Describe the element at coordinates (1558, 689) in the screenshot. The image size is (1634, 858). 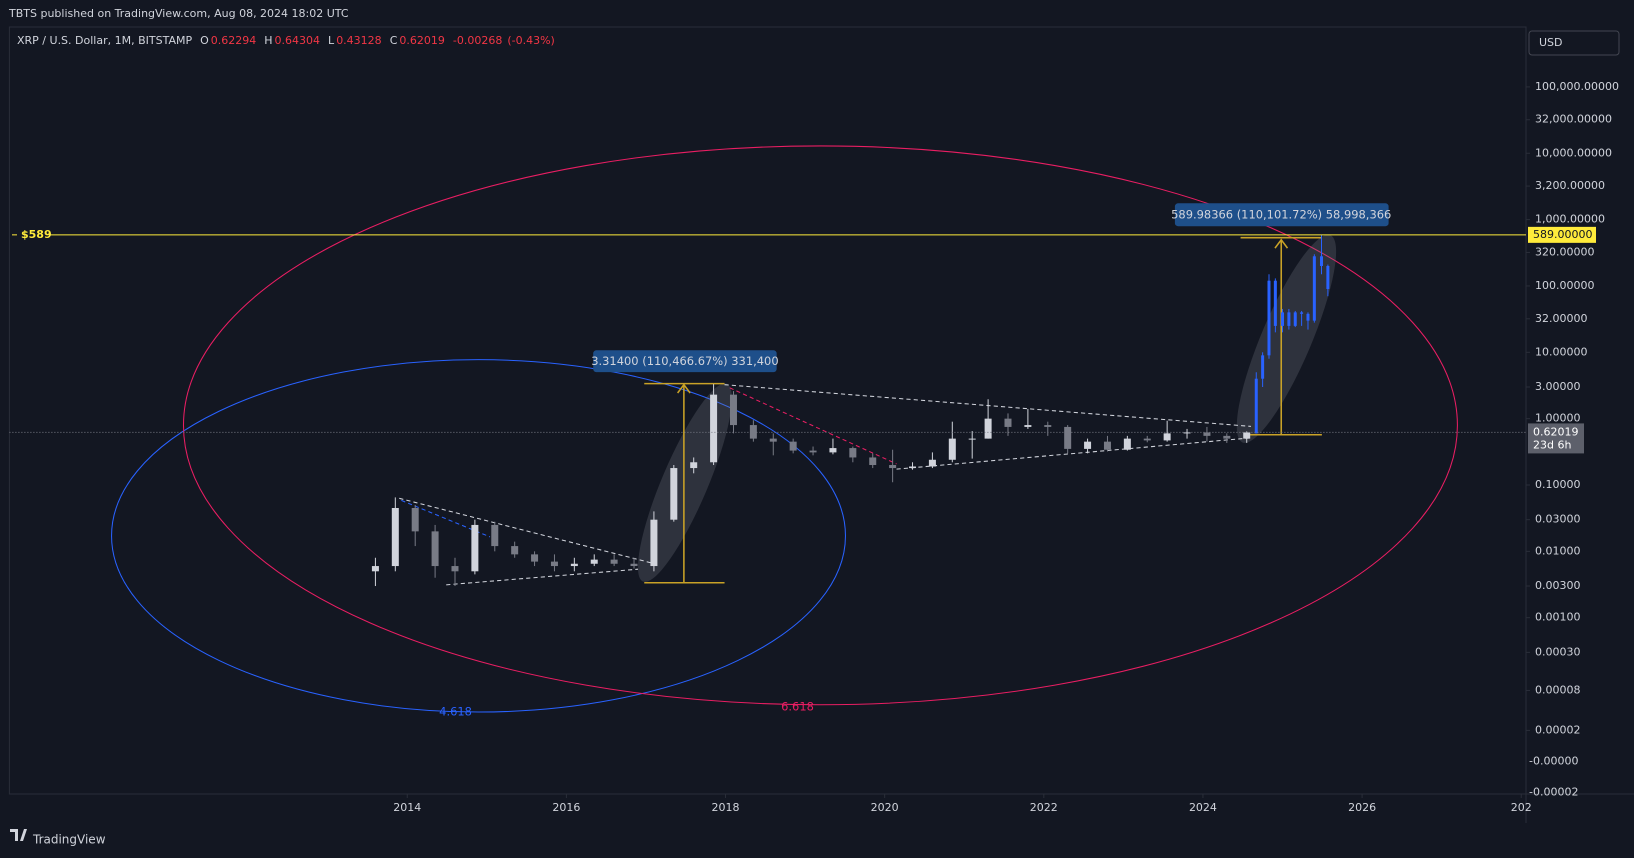
I see `y-tick-label: 0.00008` at that location.